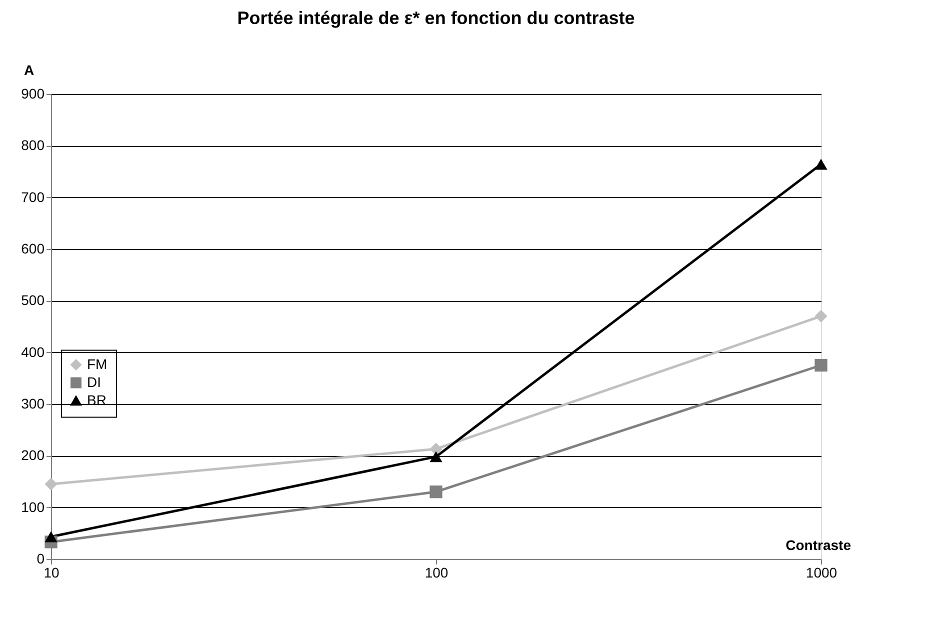  I want to click on y-tick-label: 0, so click(40, 558).